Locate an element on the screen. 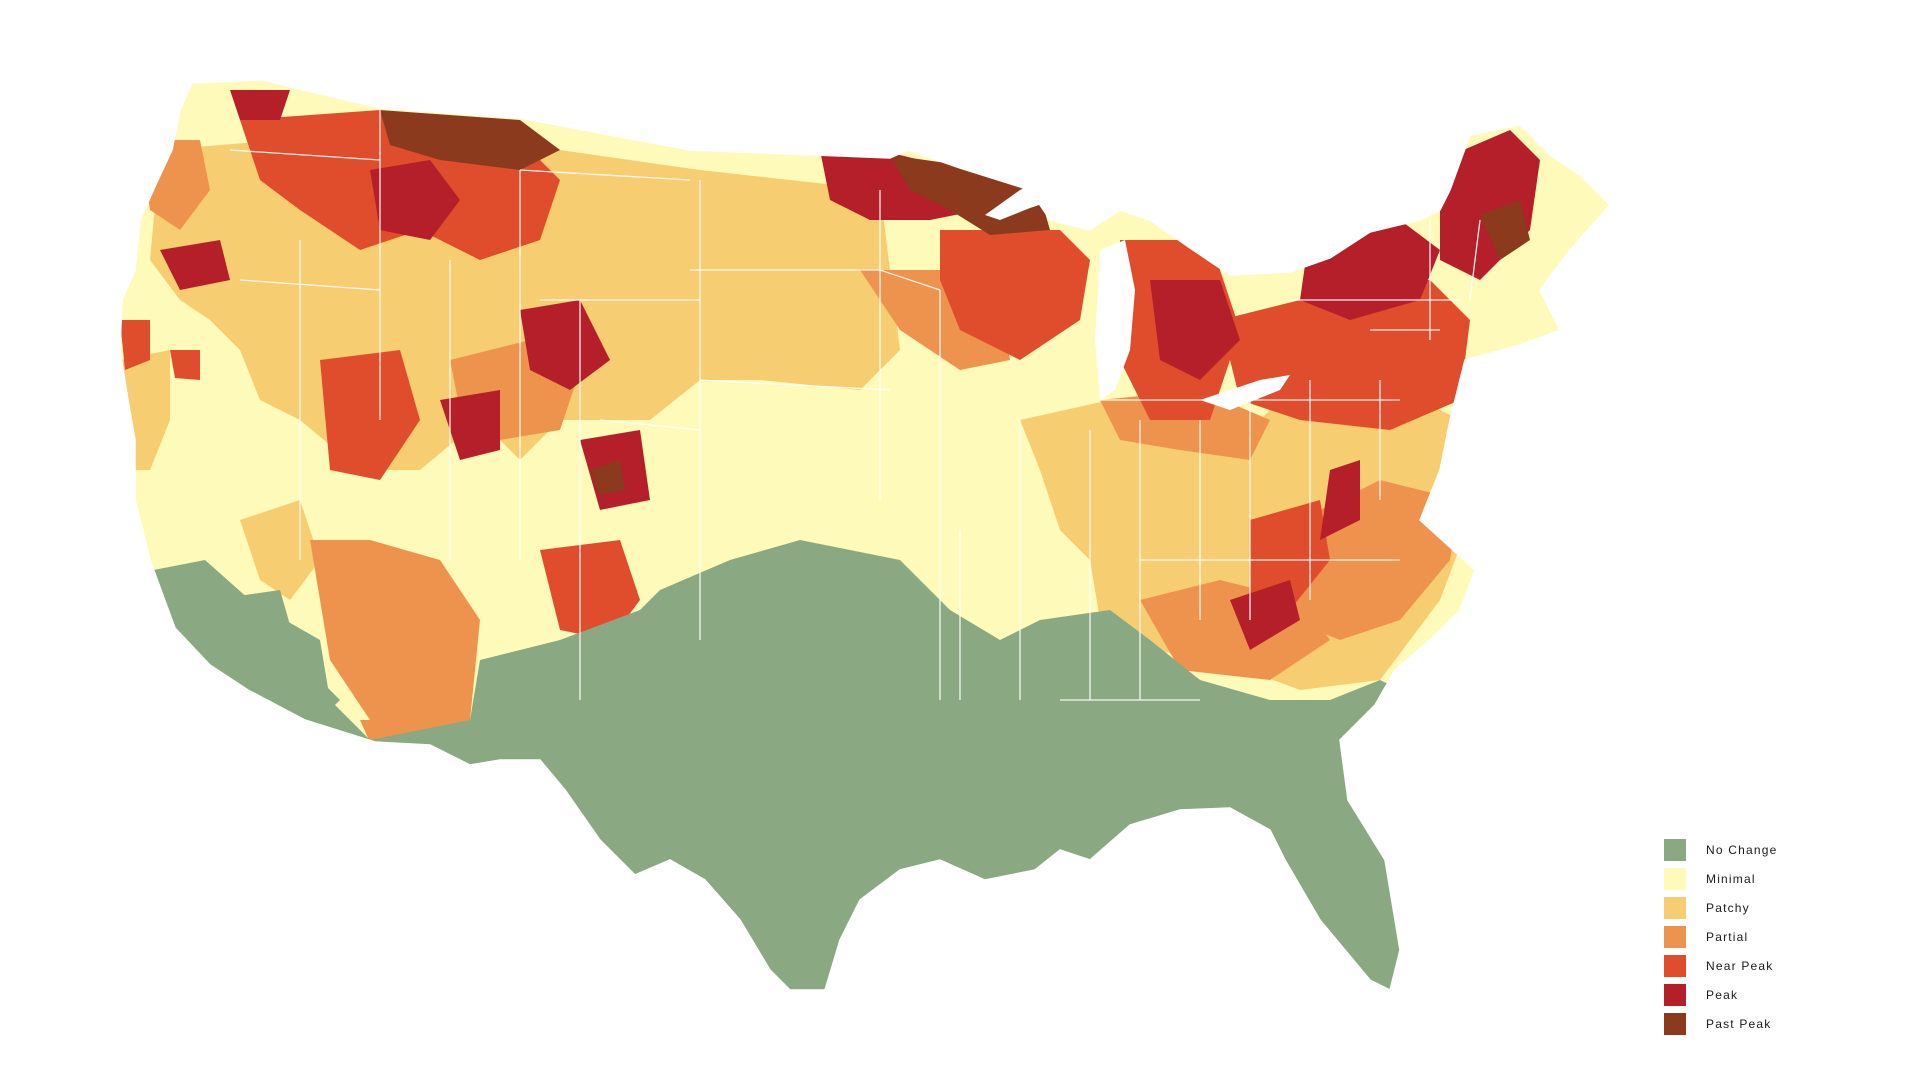 This screenshot has height=1080, width=1920. region-past-peak-maine-nh is located at coordinates (1505, 230).